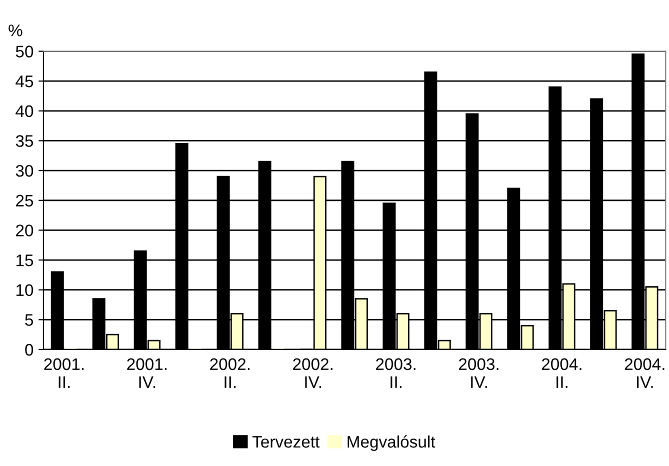 The width and height of the screenshot is (669, 466). Describe the element at coordinates (312, 373) in the screenshot. I see `x-tick-label: 2002. IV.` at that location.